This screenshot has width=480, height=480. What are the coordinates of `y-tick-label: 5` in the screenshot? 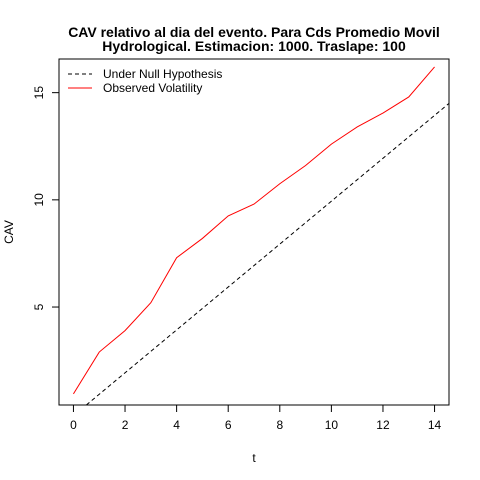 It's located at (39, 306).